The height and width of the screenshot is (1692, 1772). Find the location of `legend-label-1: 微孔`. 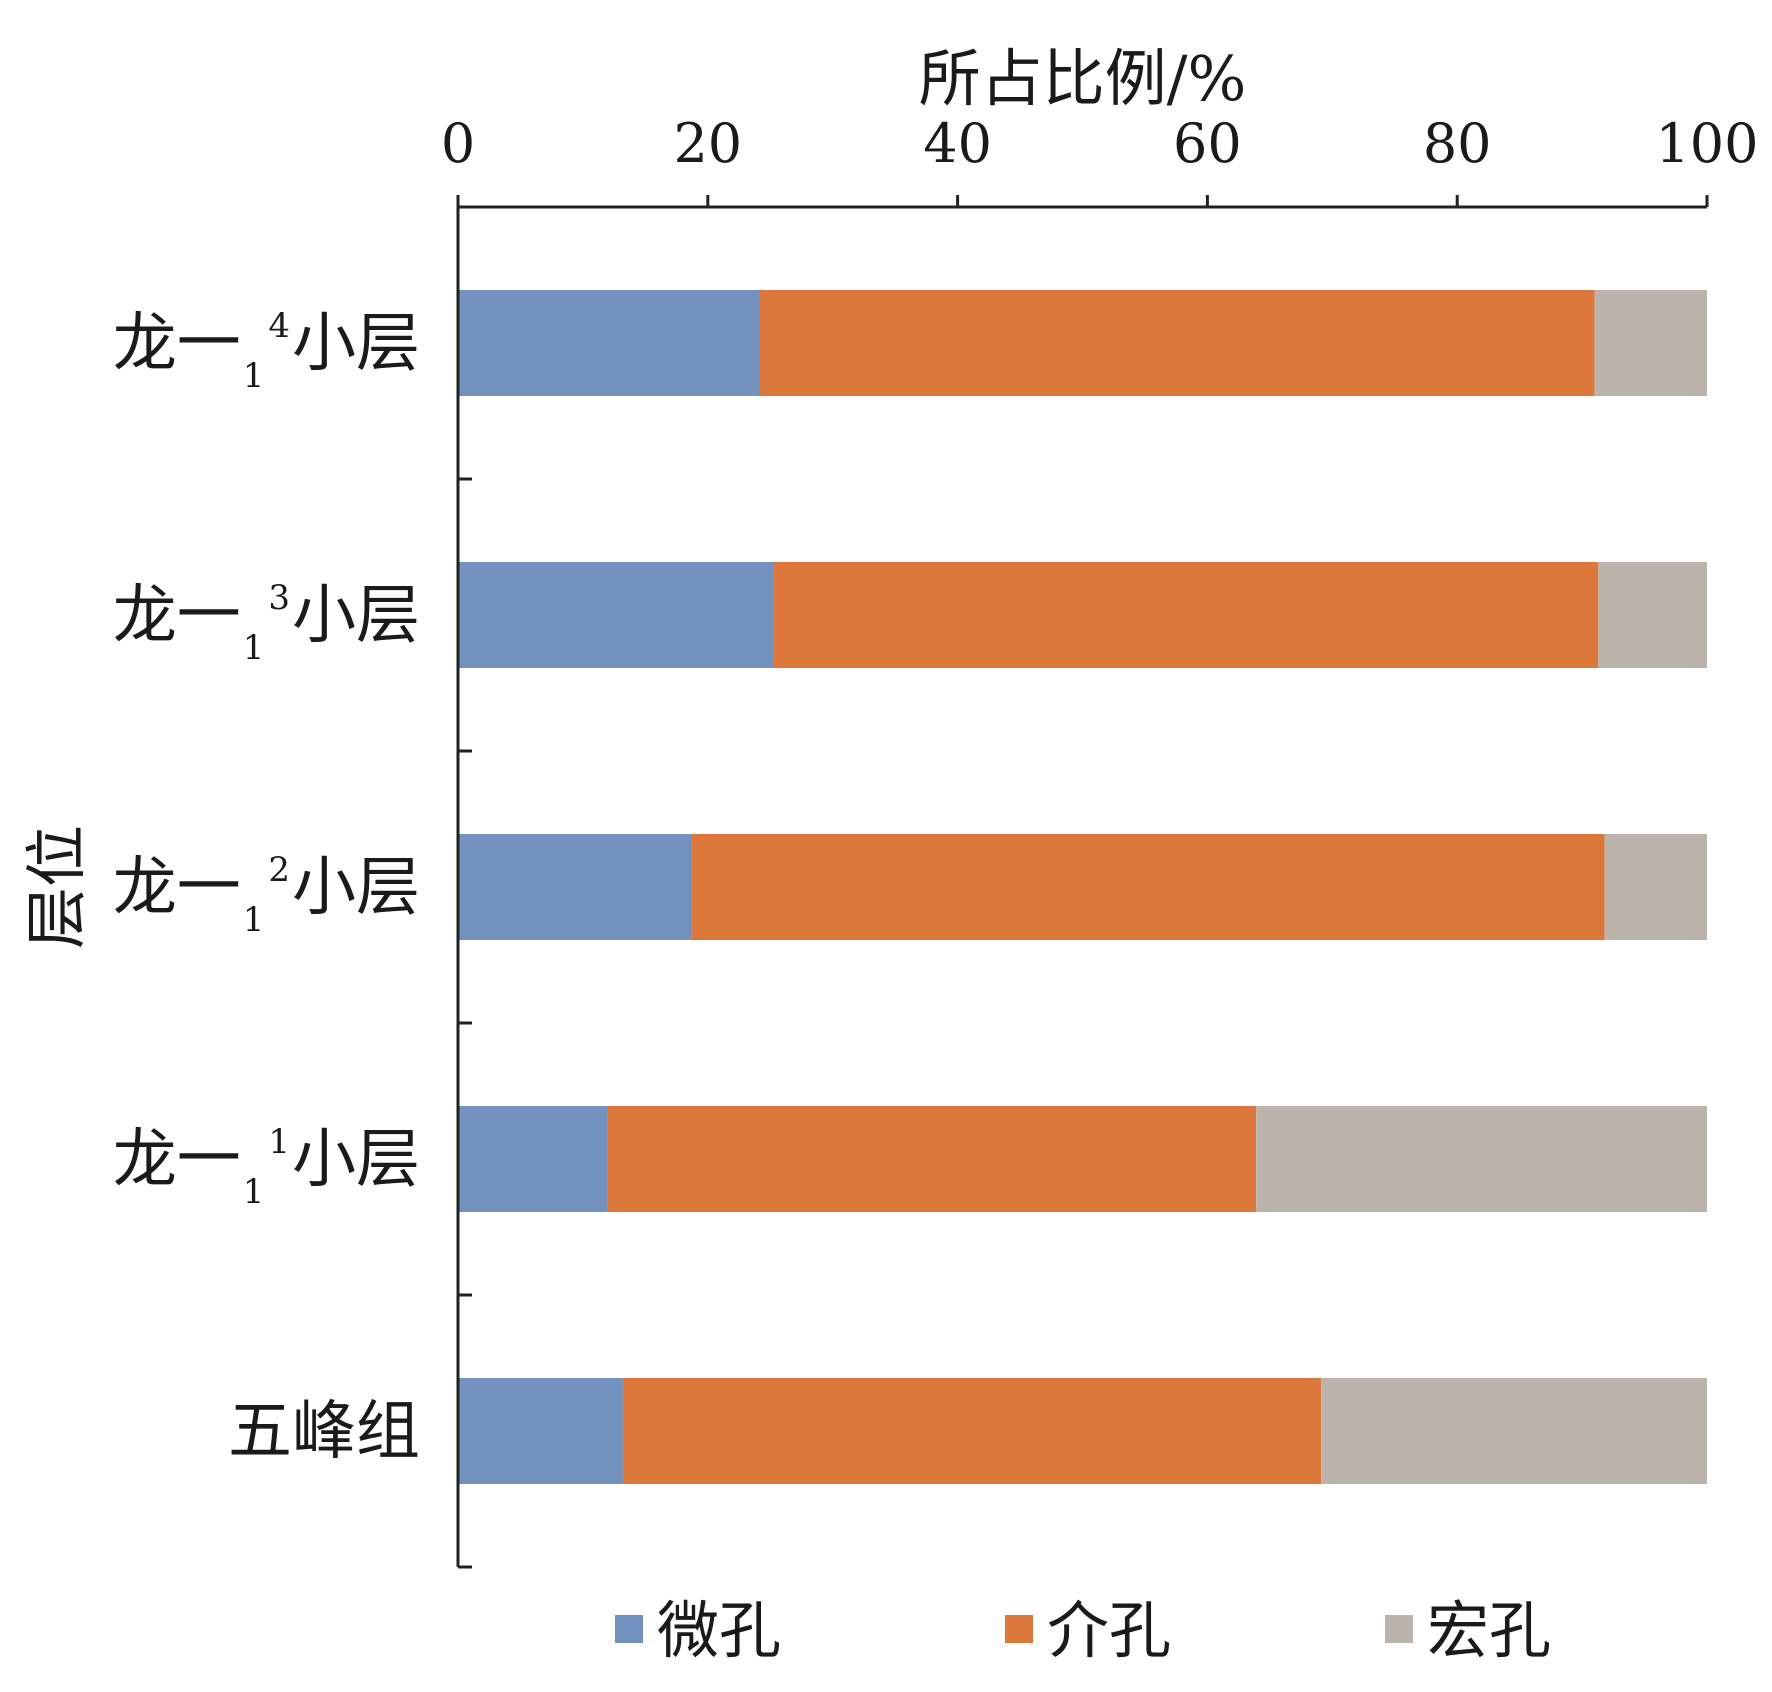

legend-label-1: 微孔 is located at coordinates (719, 1630).